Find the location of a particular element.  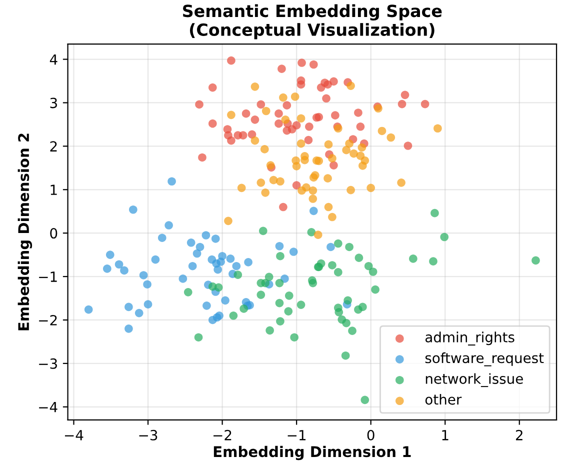

y-tick-label: 4 is located at coordinates (54, 59).